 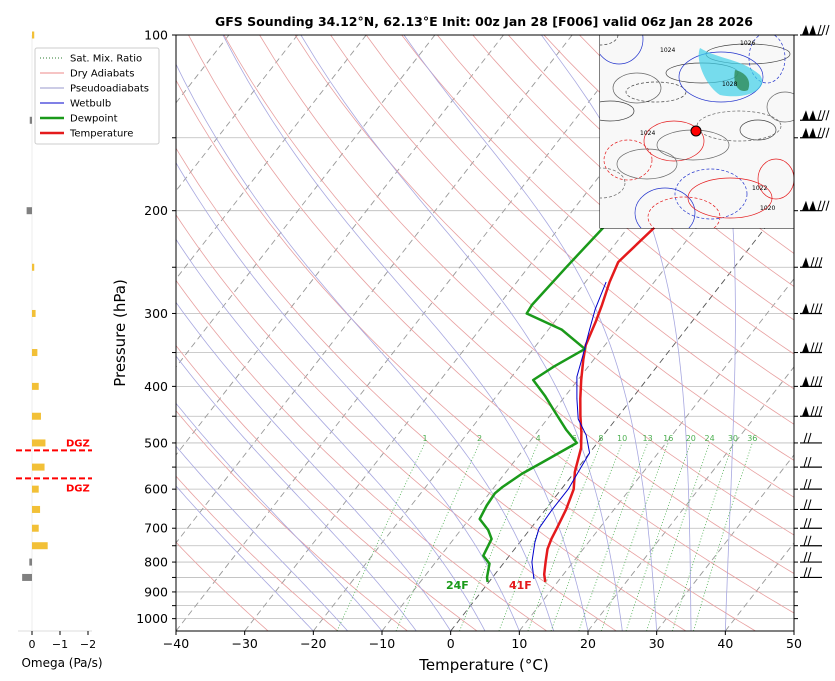 What do you see at coordinates (752, 438) in the screenshot?
I see `mixing-ratio-label: 36` at bounding box center [752, 438].